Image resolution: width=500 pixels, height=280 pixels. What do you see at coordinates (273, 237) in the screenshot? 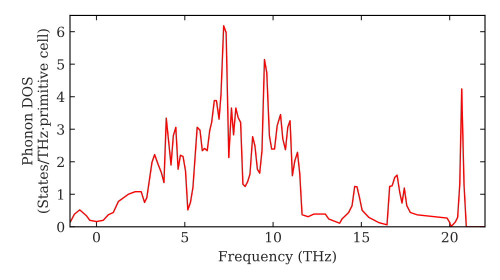
I see `x-tick-label: 10` at bounding box center [273, 237].